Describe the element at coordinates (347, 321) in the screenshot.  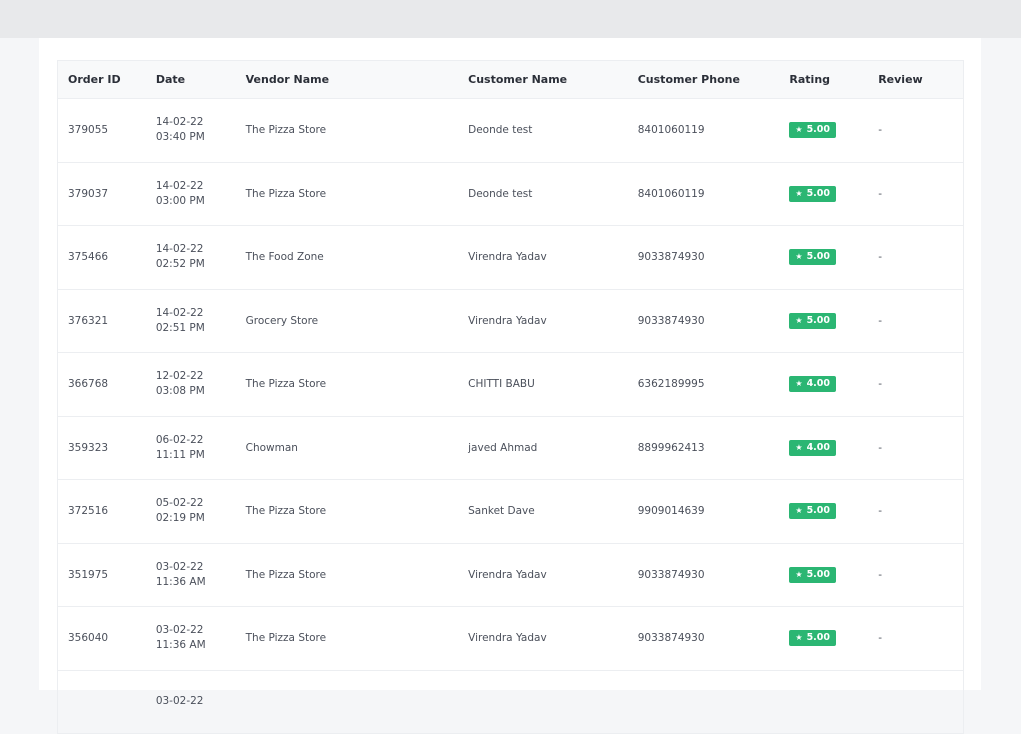
I see `vendor-name-cell: Grocery Store` at that location.